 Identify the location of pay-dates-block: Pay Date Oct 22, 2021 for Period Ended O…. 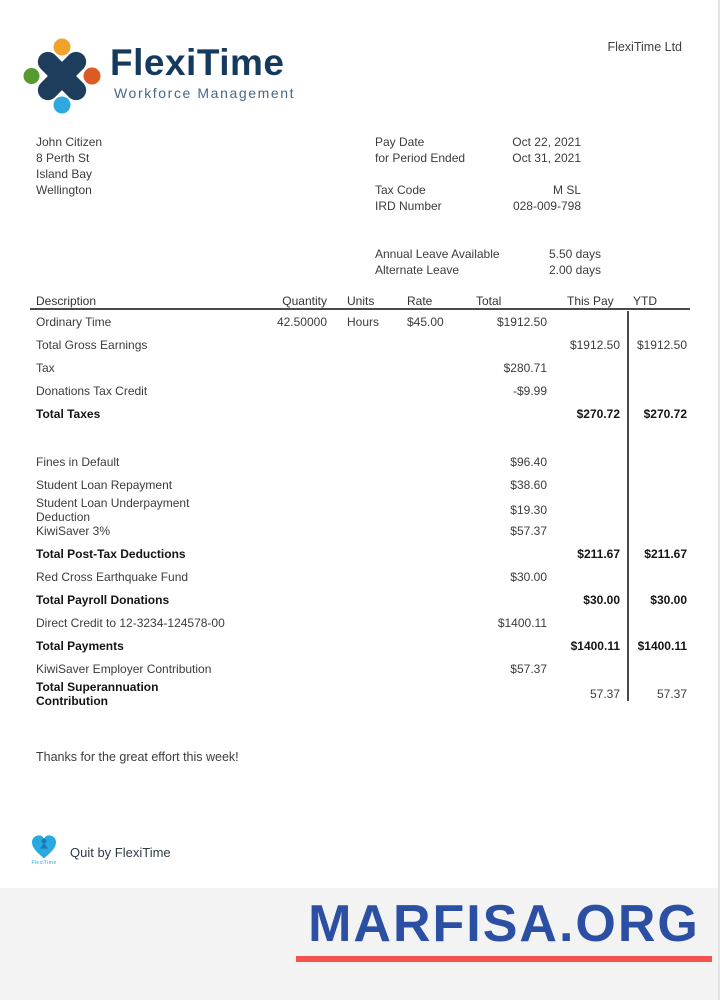
(478, 150).